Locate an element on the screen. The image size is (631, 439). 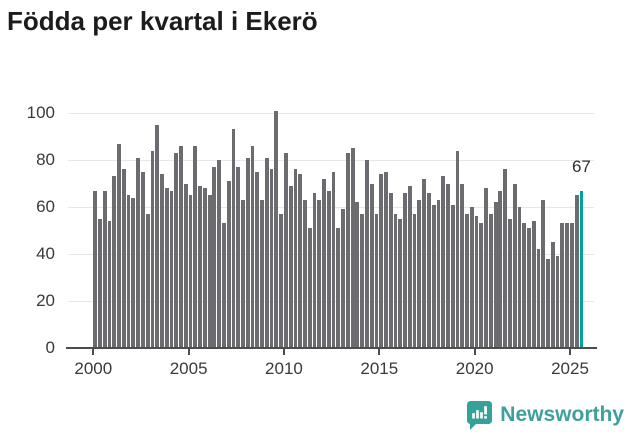
y-axis-tick-label: 40 is located at coordinates (45, 253).